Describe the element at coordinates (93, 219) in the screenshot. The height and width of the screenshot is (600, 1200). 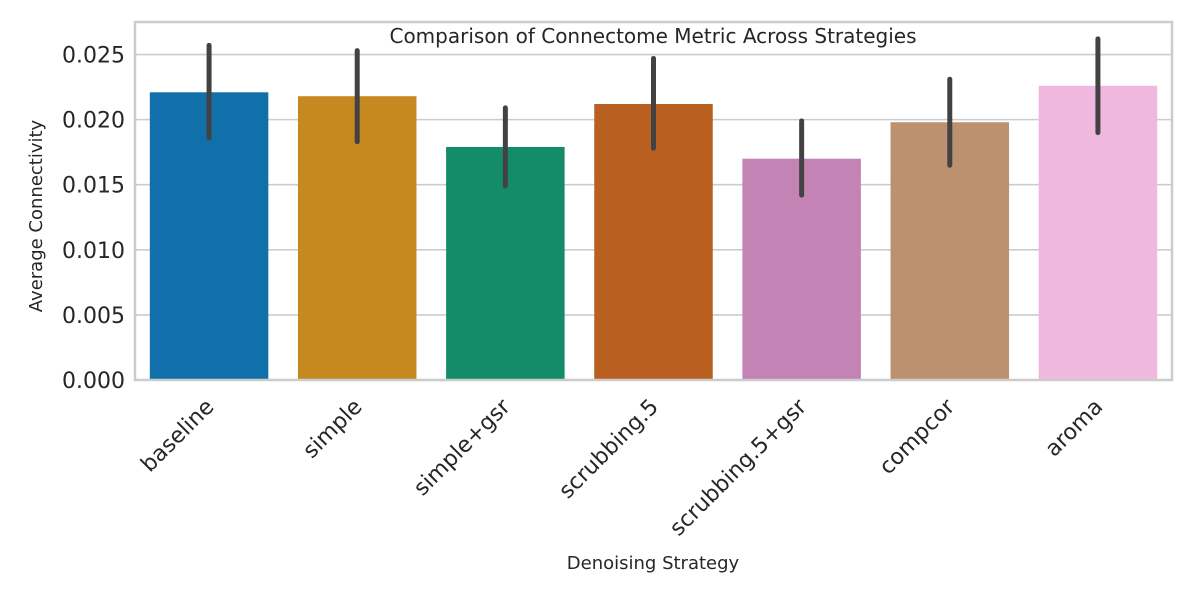
I see `y-tick-labels: 0.000 0.005 0.010 0.015 0.020 0.025` at that location.